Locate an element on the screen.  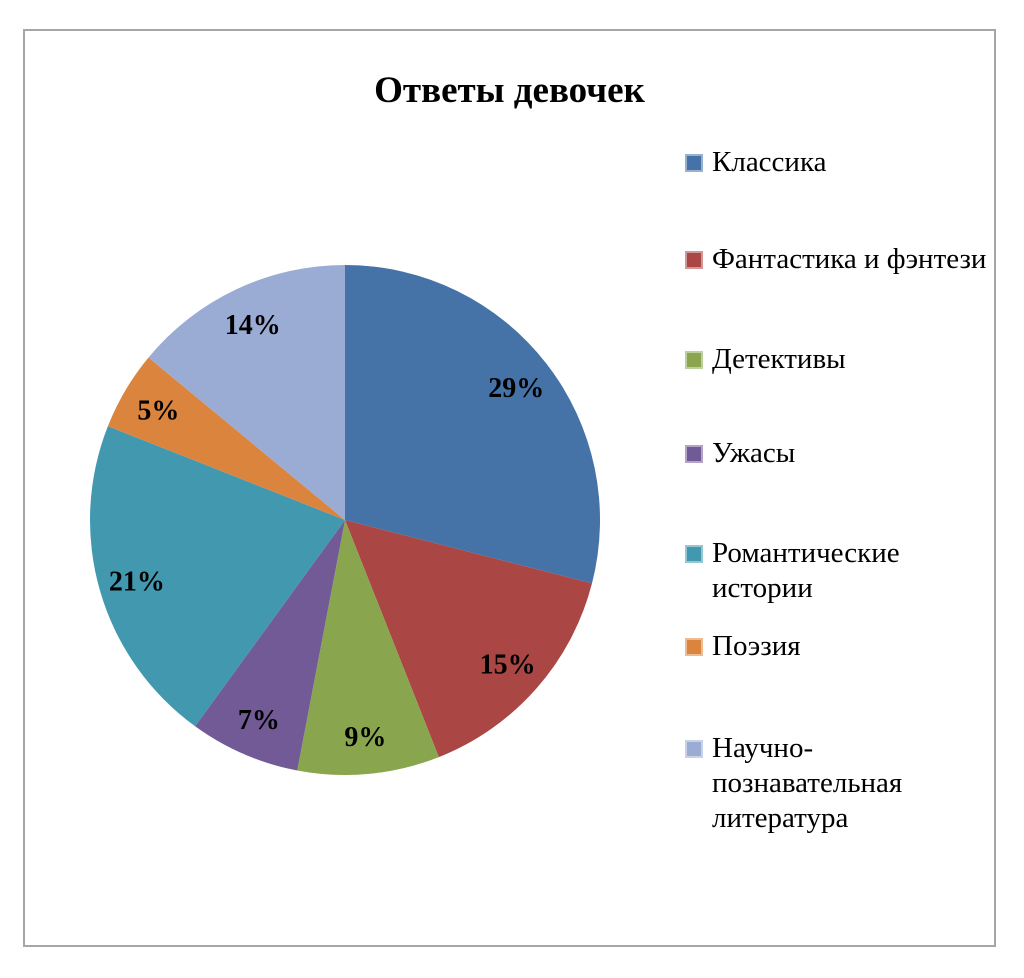
legend-item-0: Классика is located at coordinates (755, 162).